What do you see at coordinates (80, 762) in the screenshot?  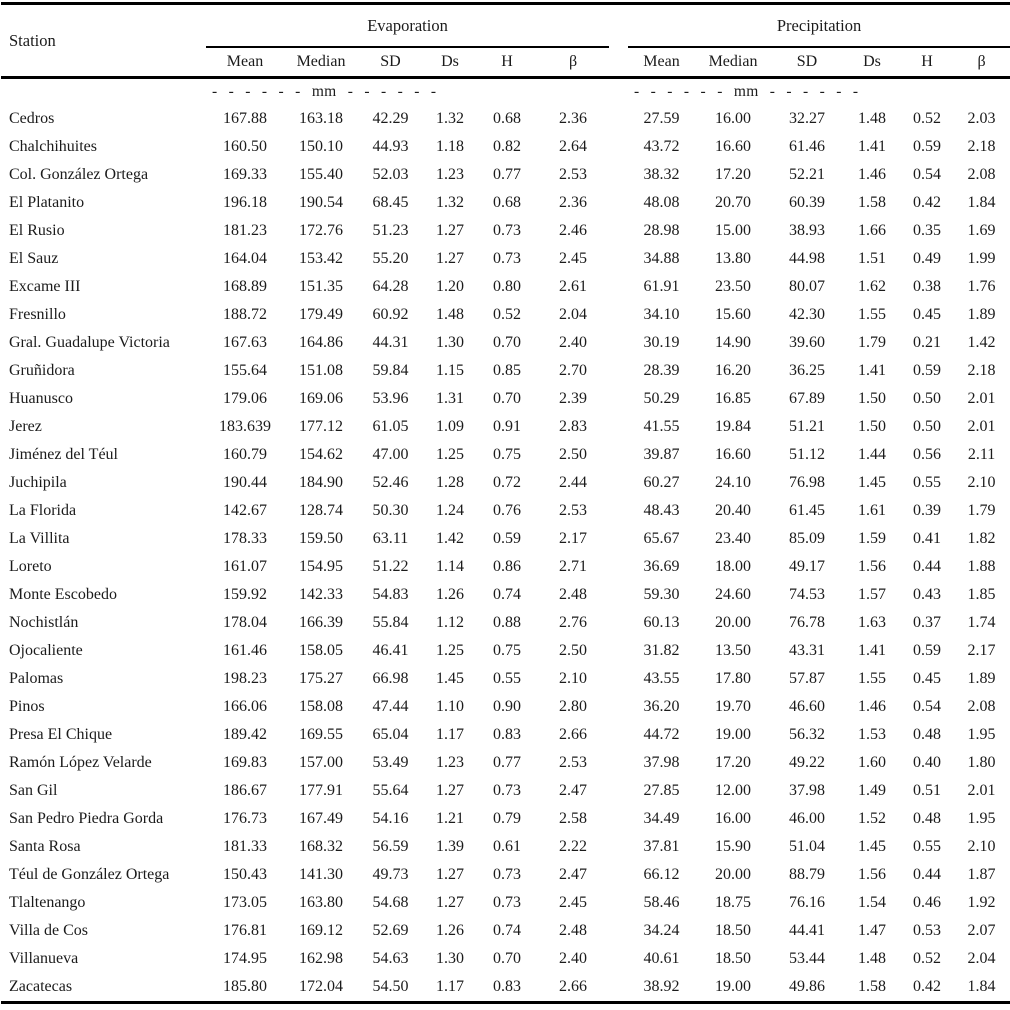 I see `station-cell: Ramón López Velarde` at bounding box center [80, 762].